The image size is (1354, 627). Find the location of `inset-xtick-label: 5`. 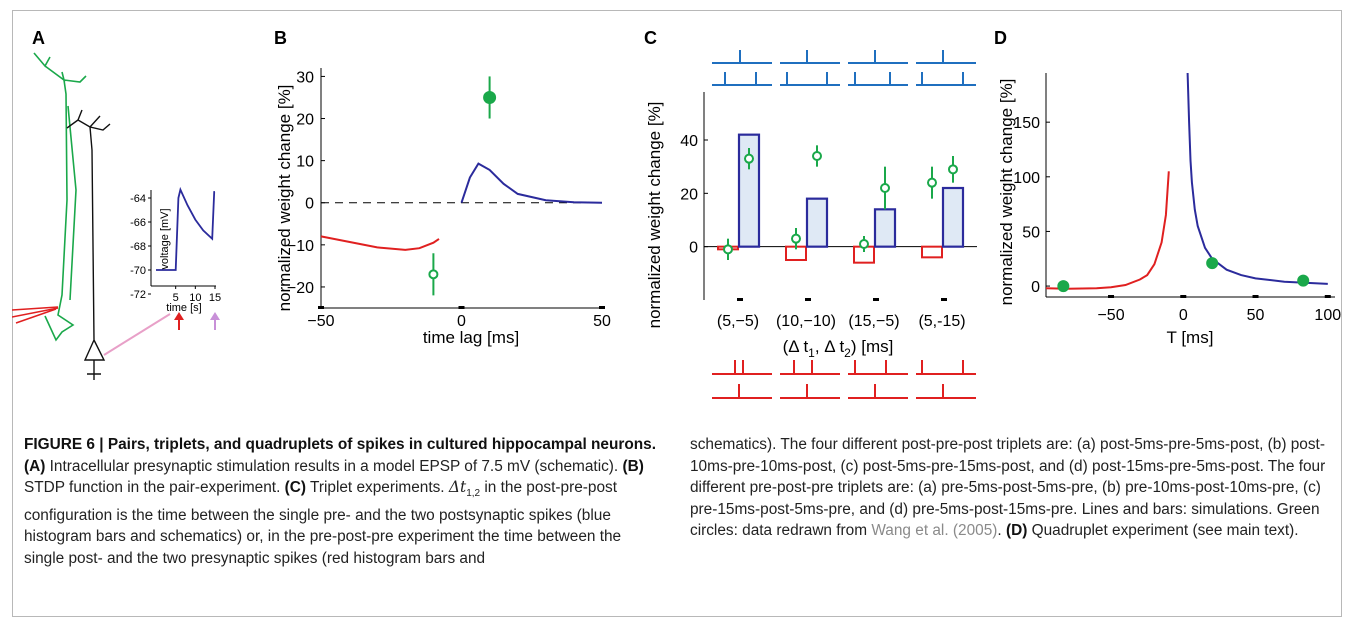

inset-xtick-label: 5 is located at coordinates (176, 298).